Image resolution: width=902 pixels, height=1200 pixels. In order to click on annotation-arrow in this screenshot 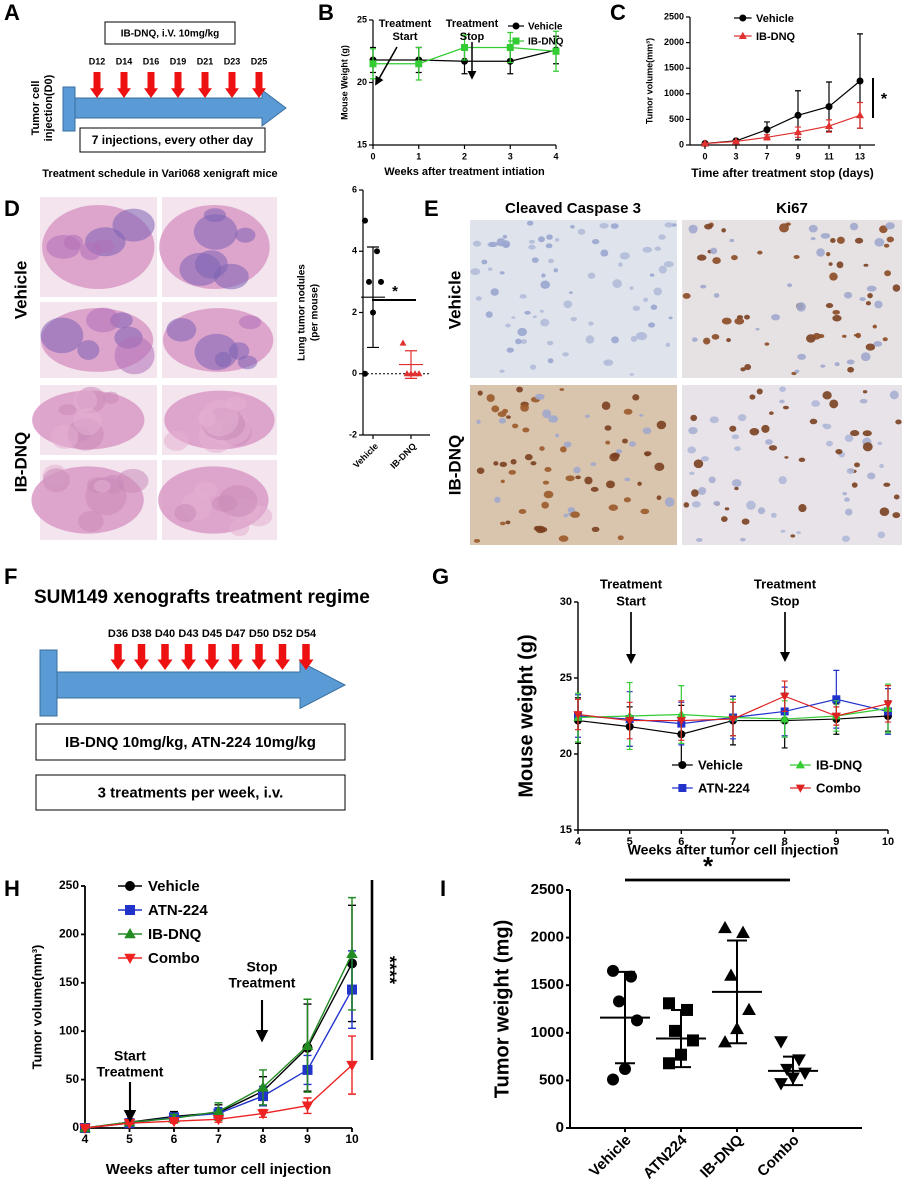, I will do `click(386, 66)`.